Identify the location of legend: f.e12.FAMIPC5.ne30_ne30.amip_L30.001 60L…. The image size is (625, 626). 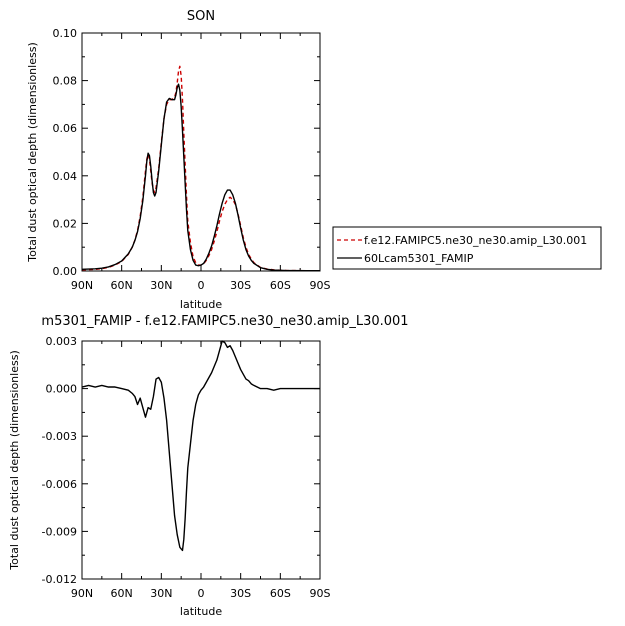
(467, 248).